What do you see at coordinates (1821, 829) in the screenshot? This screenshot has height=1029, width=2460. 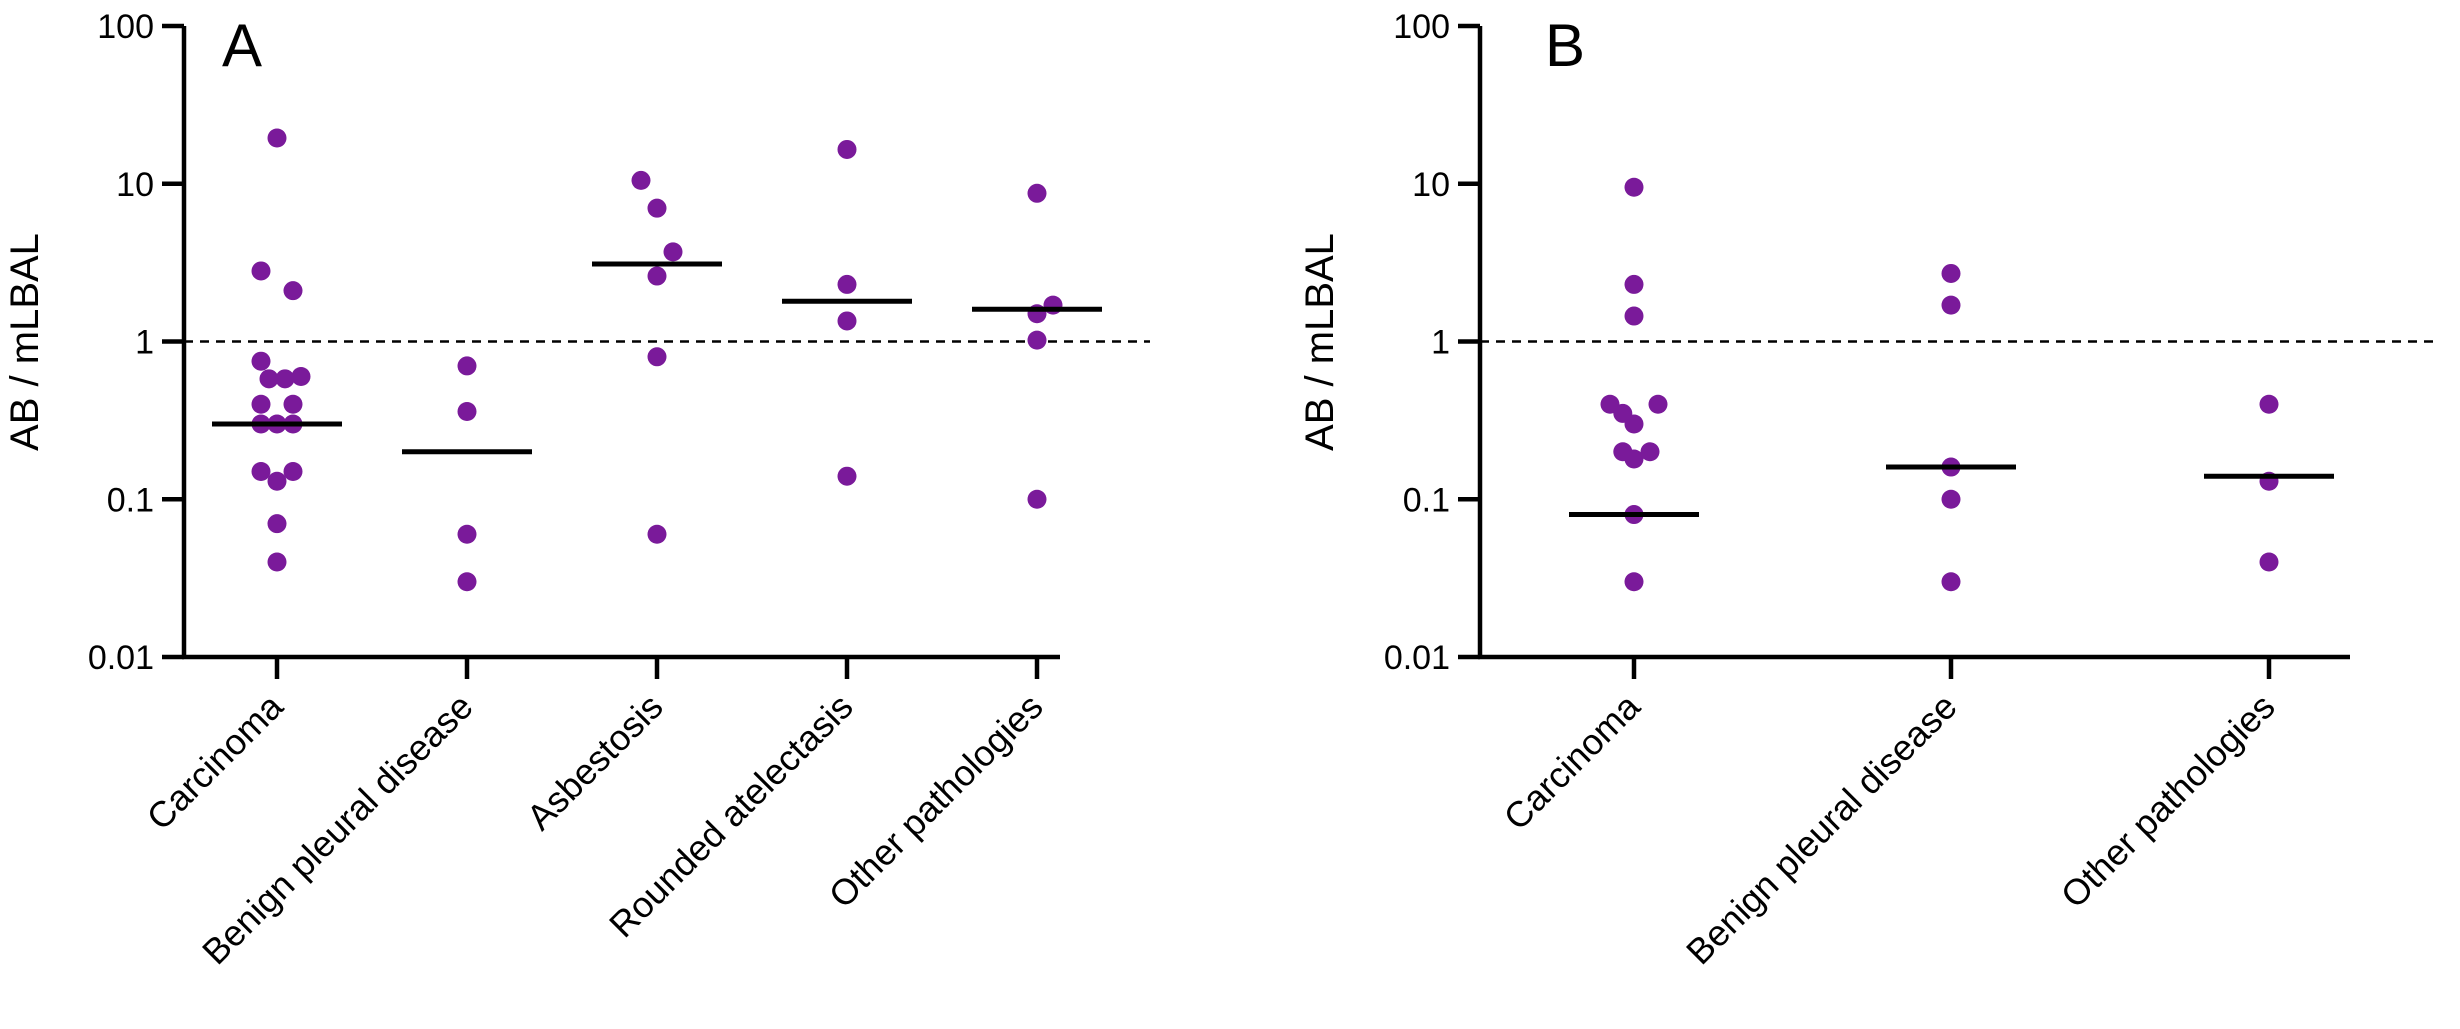 I see `x-tick-label: Benign pleural disease` at bounding box center [1821, 829].